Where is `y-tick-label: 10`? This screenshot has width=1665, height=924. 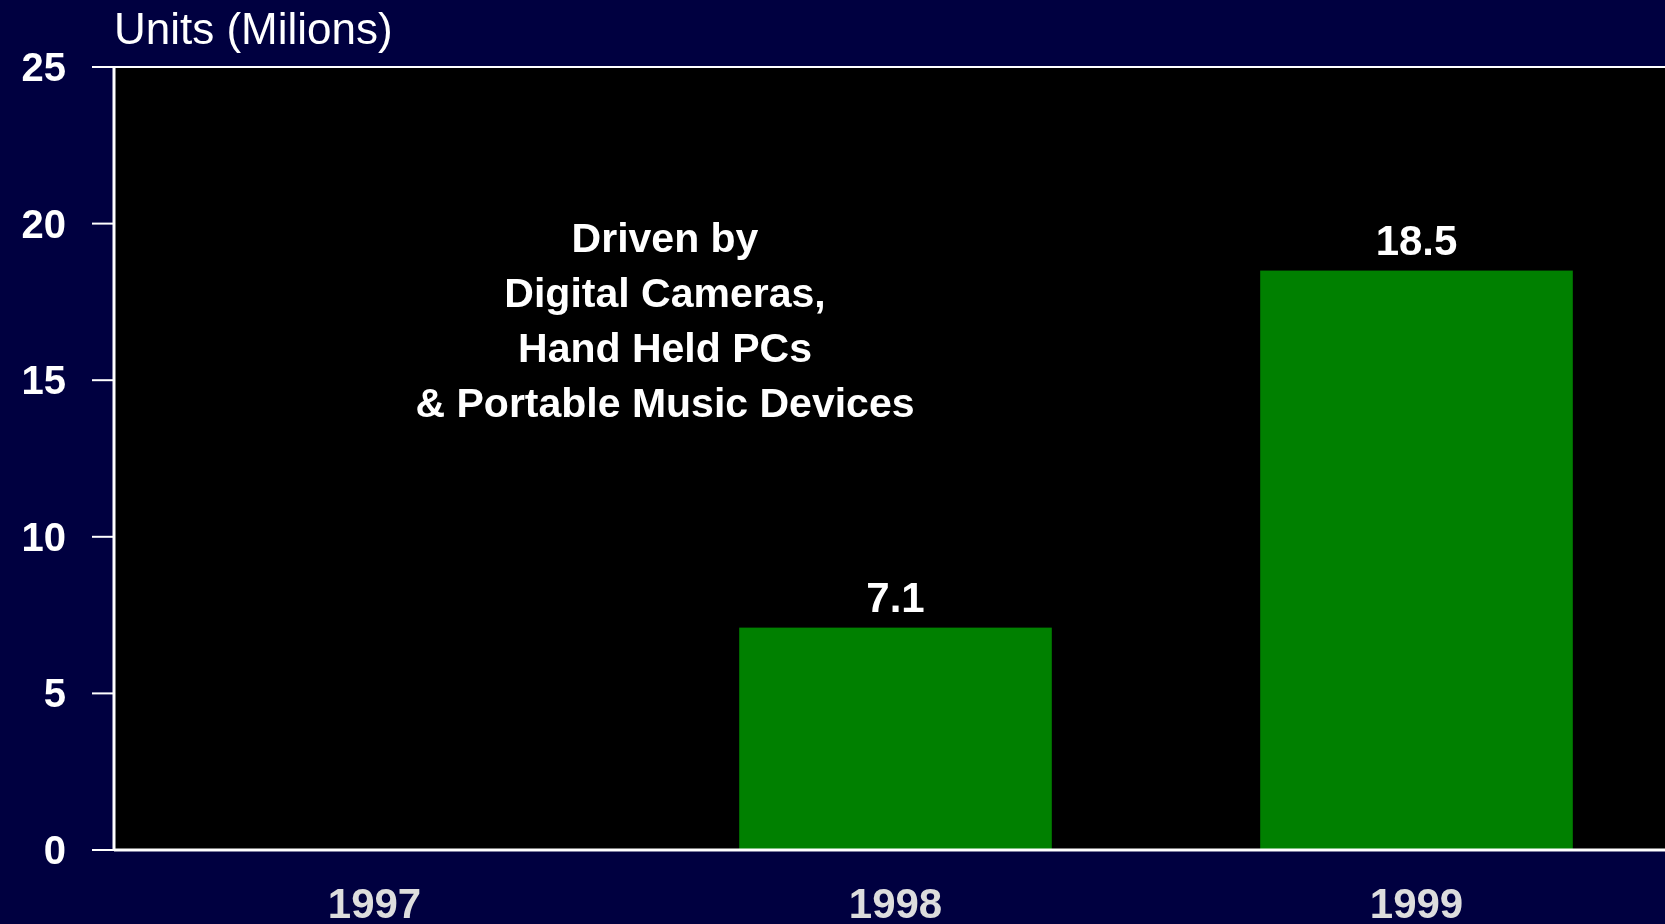
y-tick-label: 10 is located at coordinates (43, 536).